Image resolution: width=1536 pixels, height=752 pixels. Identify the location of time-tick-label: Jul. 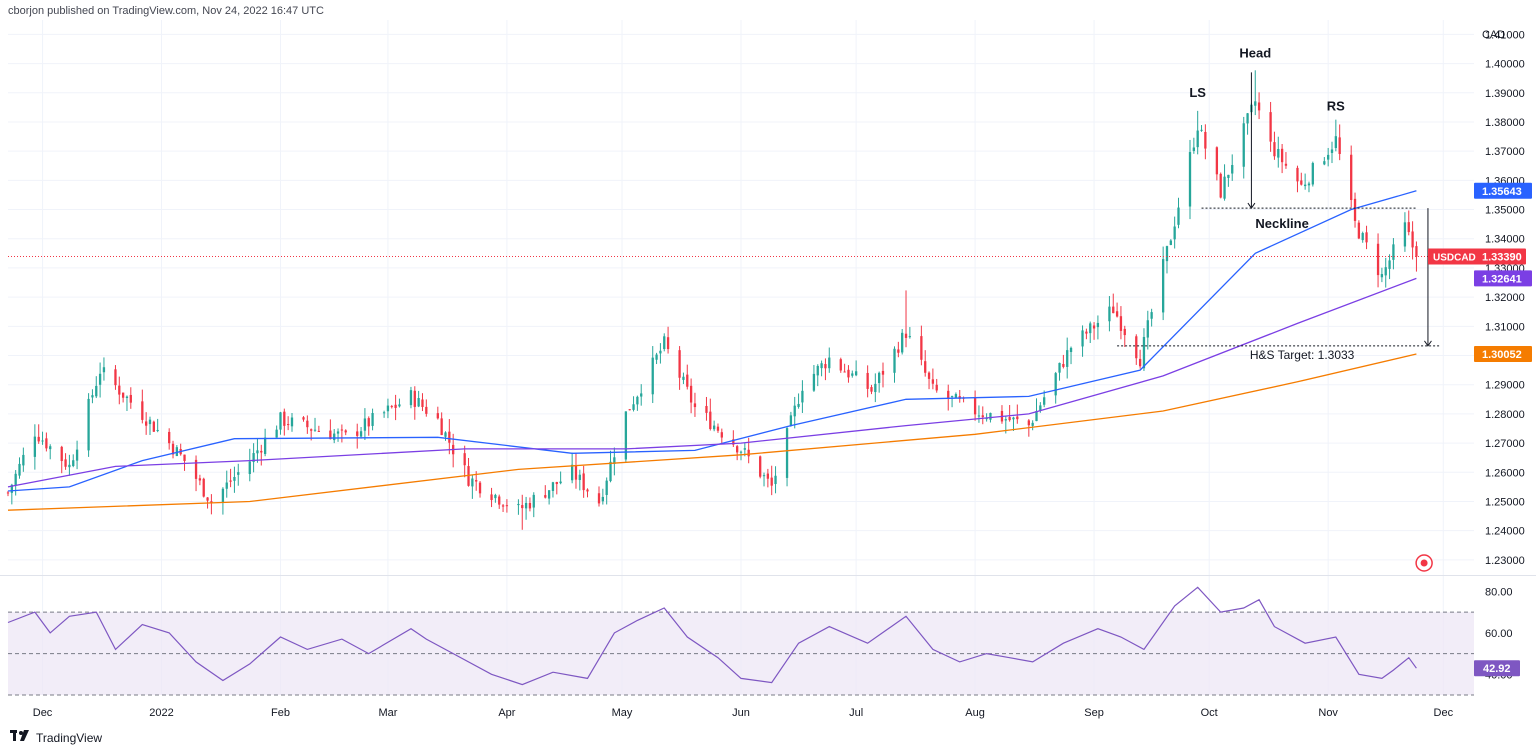
(856, 713).